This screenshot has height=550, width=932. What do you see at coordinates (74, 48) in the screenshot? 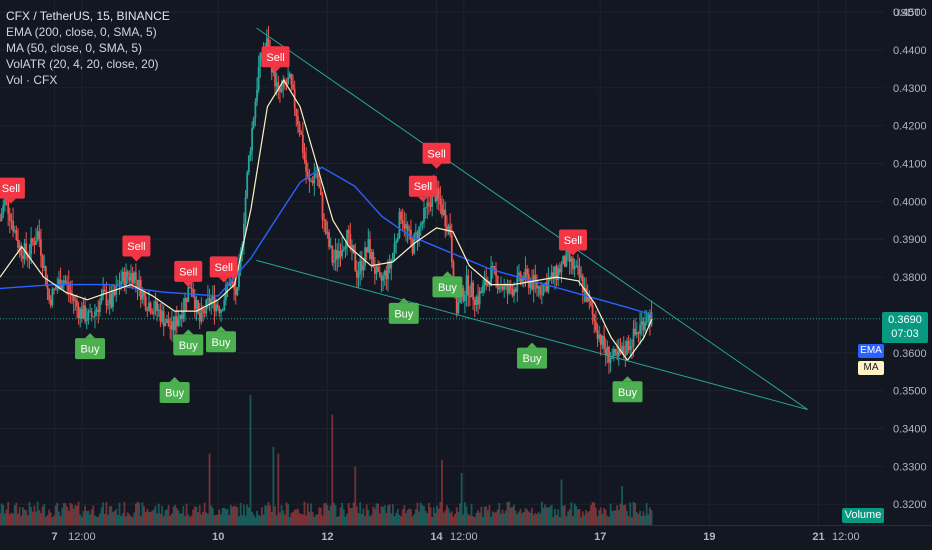
I see `ma-indicator-label: MA (50, close, 0, SMA, 5)` at bounding box center [74, 48].